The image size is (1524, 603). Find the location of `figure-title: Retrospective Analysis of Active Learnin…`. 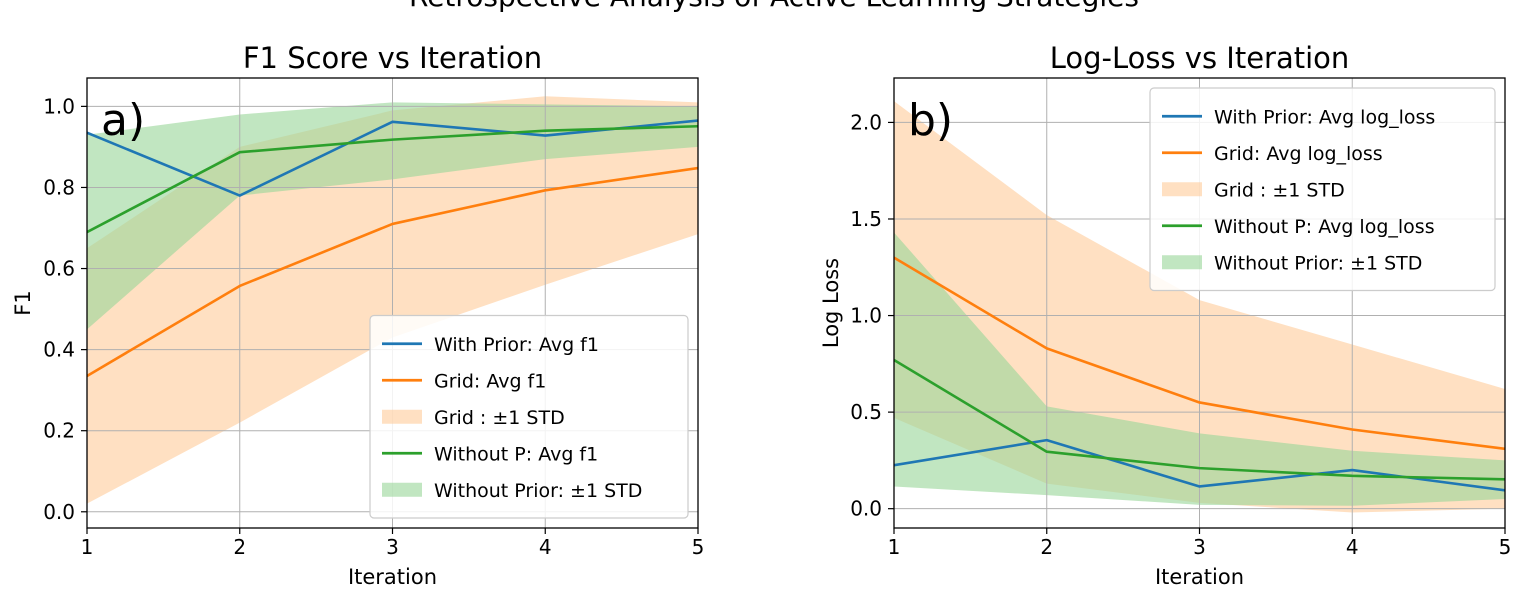

figure-title: Retrospective Analysis of Active Learnin… is located at coordinates (774, 6).